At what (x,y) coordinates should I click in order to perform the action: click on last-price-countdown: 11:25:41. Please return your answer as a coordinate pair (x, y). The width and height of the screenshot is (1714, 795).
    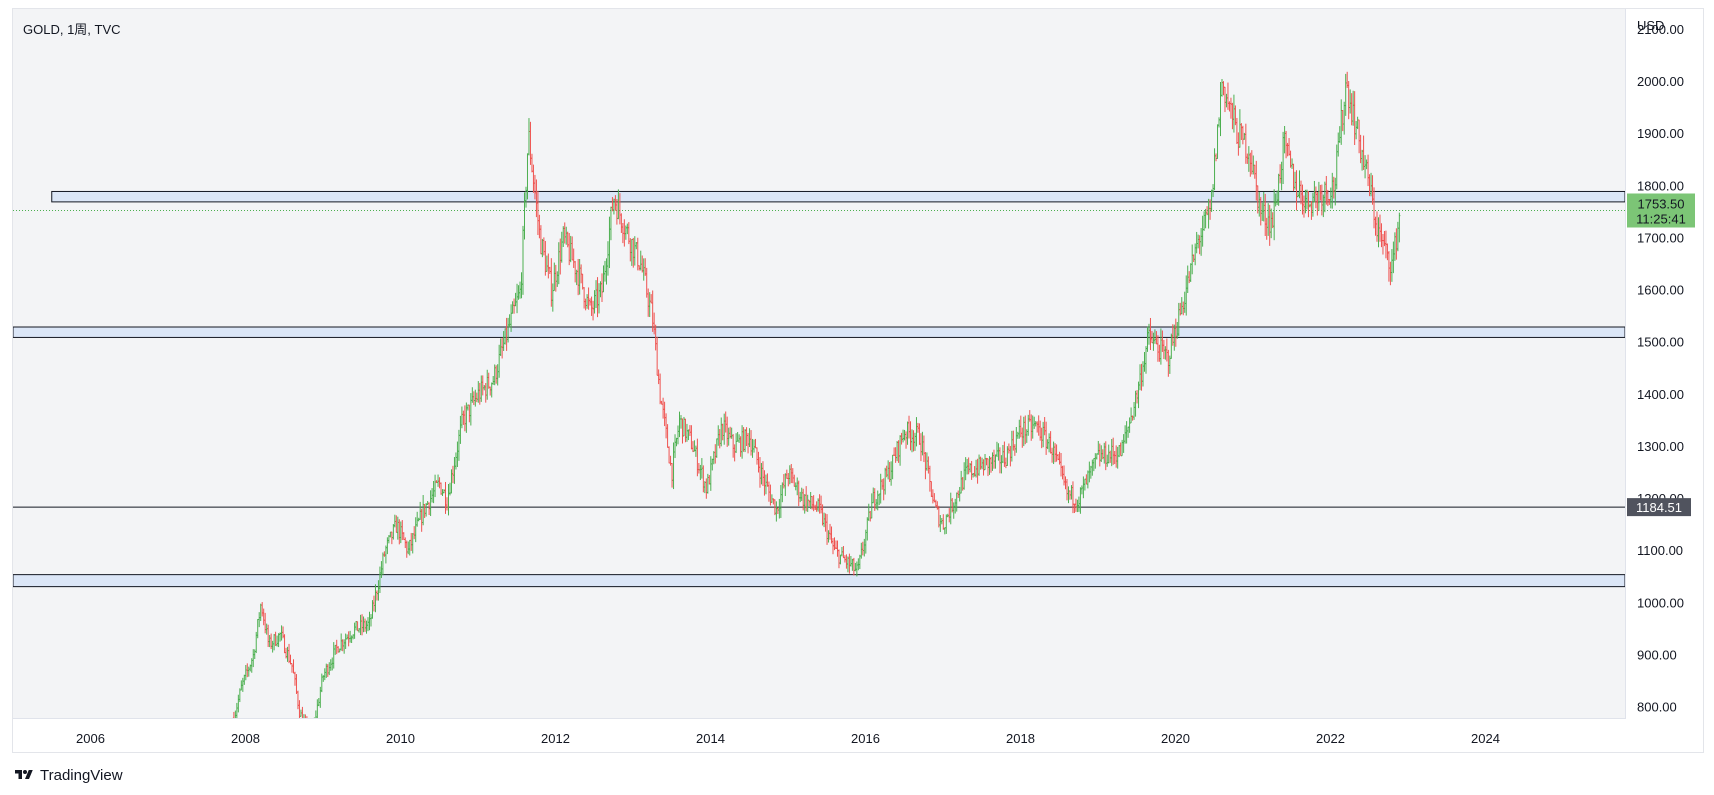
    Looking at the image, I should click on (1661, 218).